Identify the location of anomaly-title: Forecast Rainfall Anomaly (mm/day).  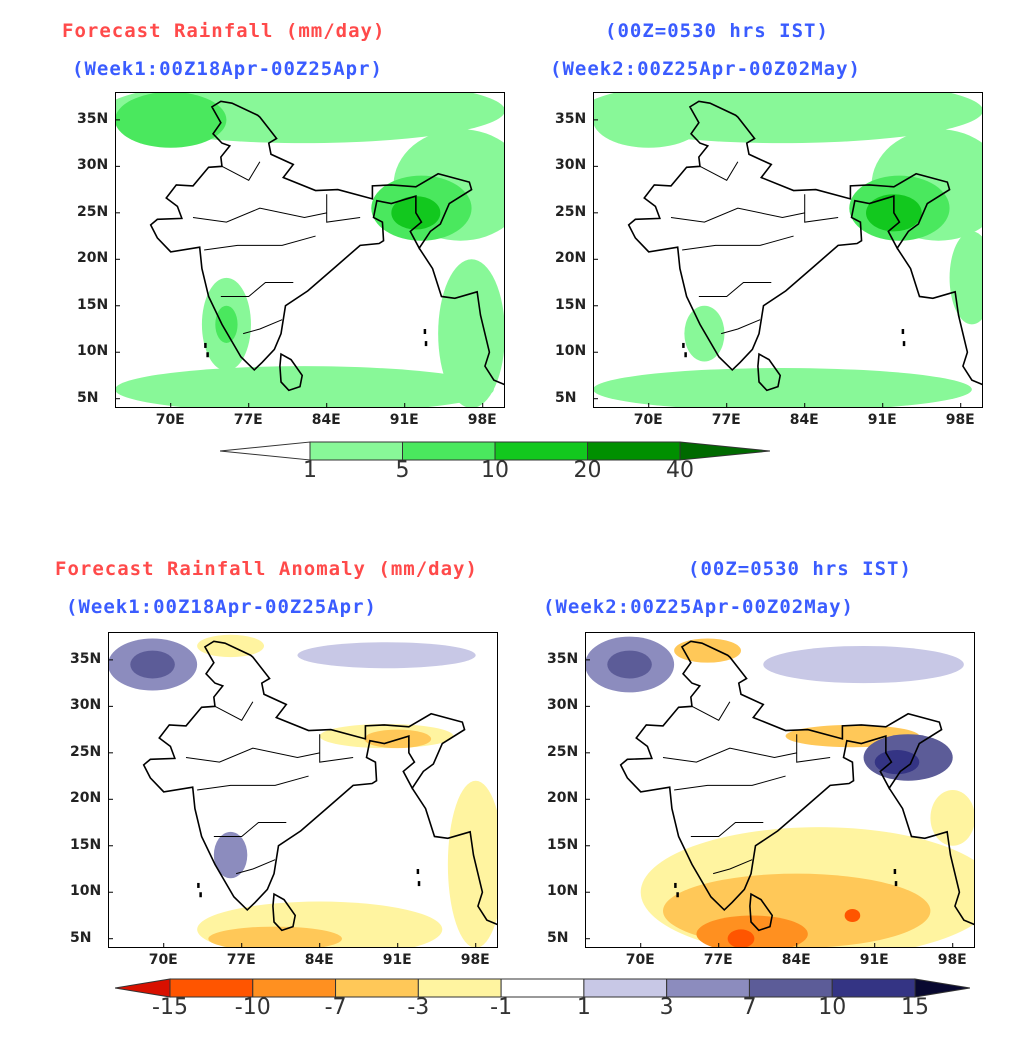
(266, 569).